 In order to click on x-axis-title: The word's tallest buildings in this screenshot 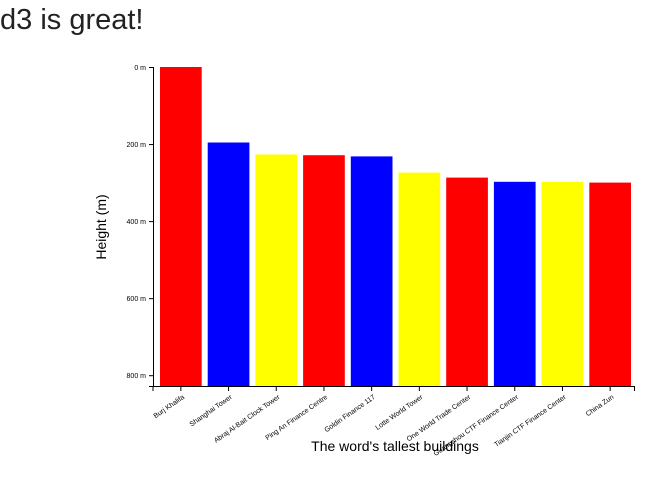, I will do `click(395, 446)`.